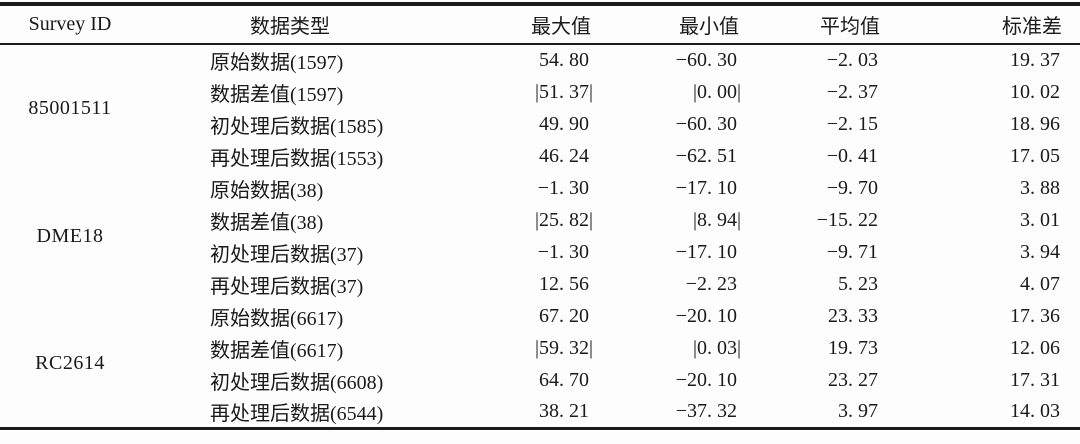  Describe the element at coordinates (699, 347) in the screenshot. I see `number-int-part: |0` at that location.